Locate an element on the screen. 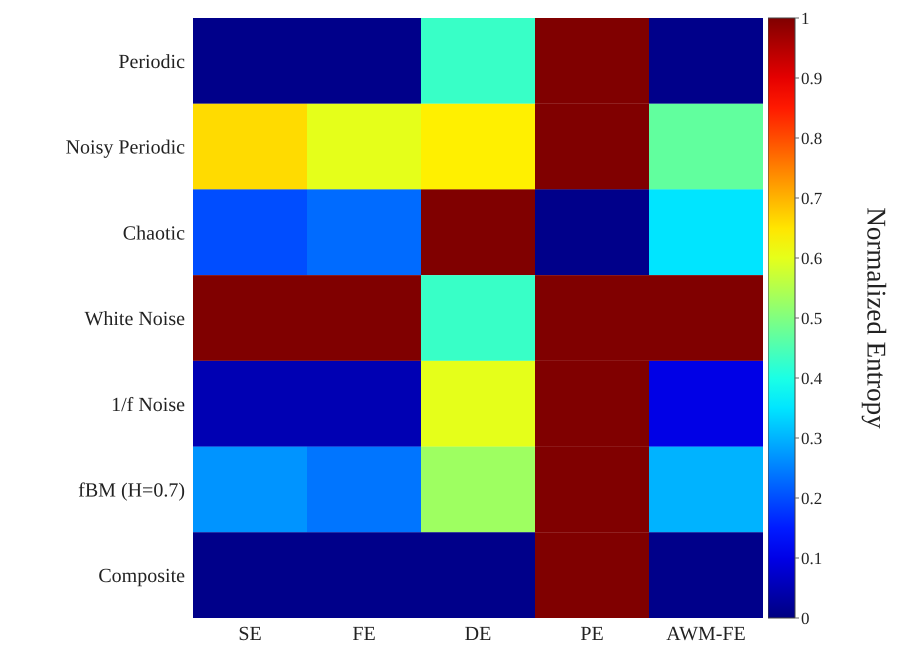 This screenshot has height=648, width=906. x-tick-label: FE is located at coordinates (364, 634).